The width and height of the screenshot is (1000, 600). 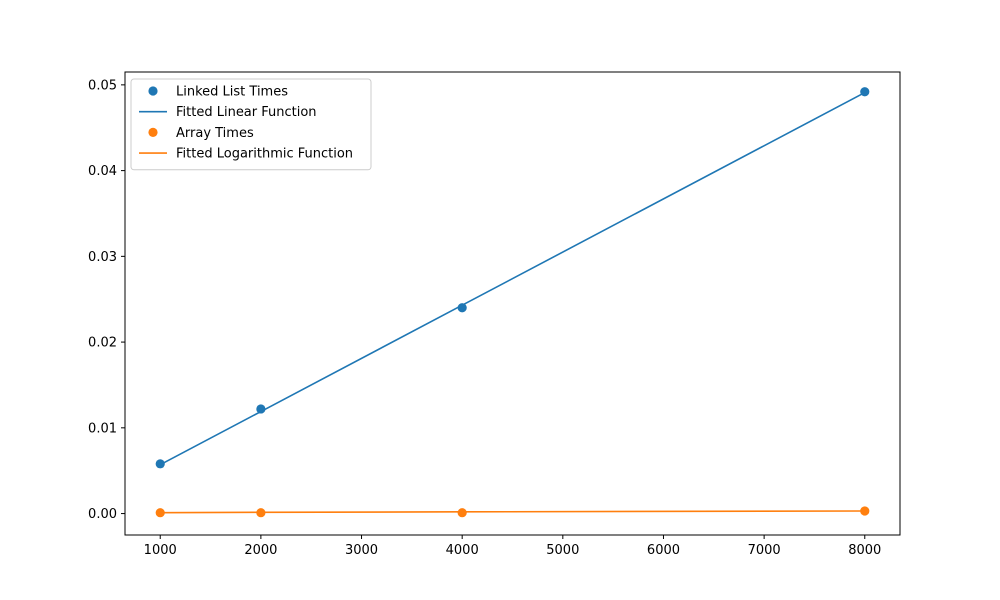 I want to click on x-axis-ticks: 1000 2000 3000 4000 5000 6000 7000 8000, so click(x=512, y=546).